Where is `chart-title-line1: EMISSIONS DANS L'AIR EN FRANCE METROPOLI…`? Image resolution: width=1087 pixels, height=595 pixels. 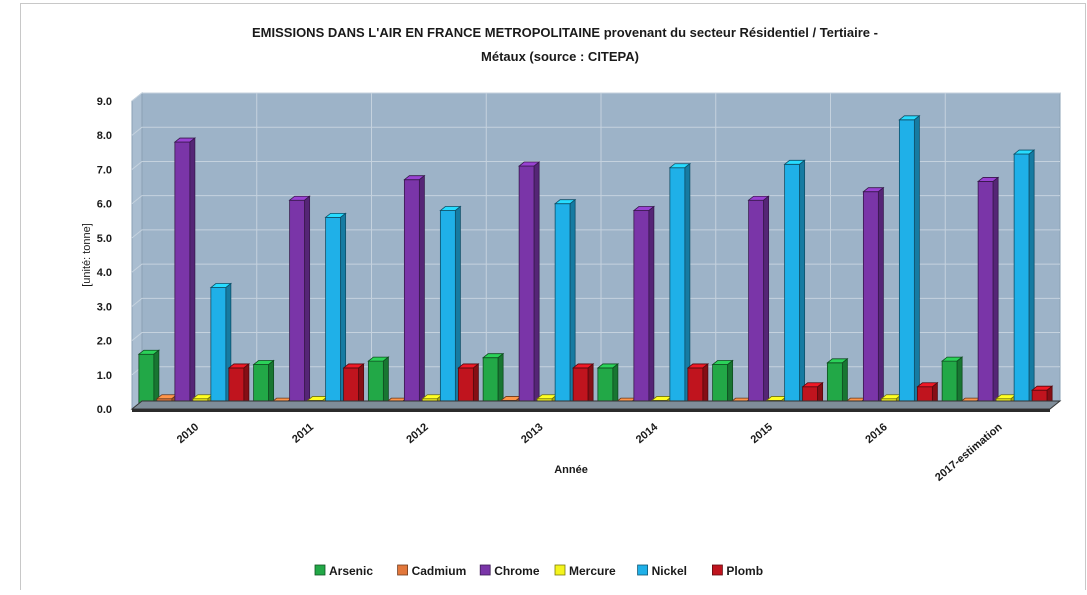 chart-title-line1: EMISSIONS DANS L'AIR EN FRANCE METROPOLI… is located at coordinates (565, 32).